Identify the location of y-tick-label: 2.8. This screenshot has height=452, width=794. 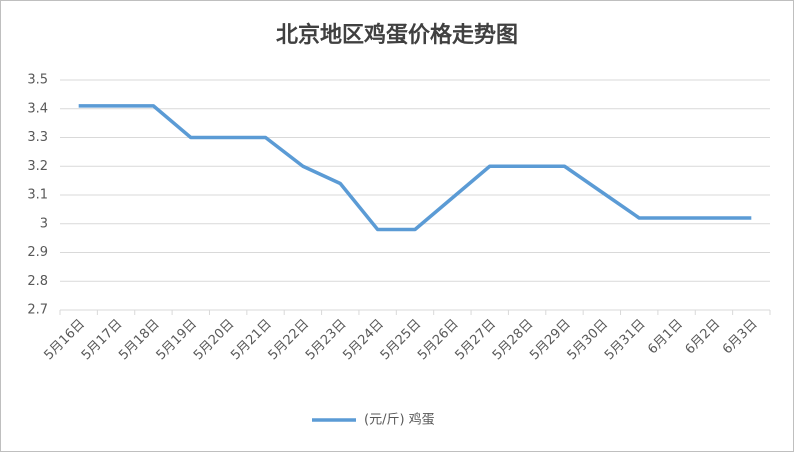
(37, 281).